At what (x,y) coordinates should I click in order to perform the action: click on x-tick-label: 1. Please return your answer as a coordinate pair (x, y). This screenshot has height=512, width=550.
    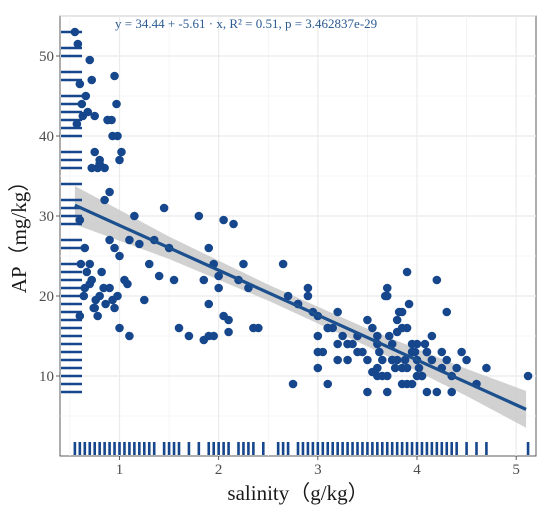
    Looking at the image, I should click on (120, 470).